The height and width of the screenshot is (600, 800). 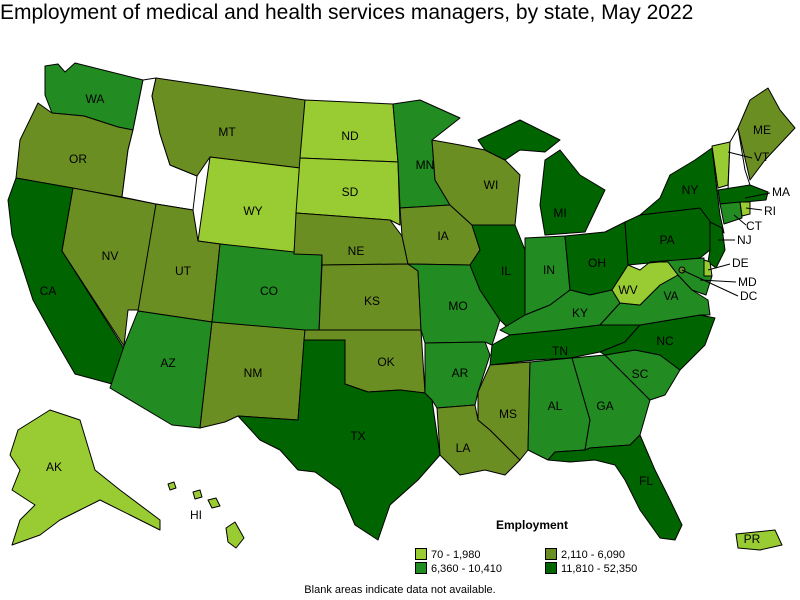 I want to click on legend-item-4: 11,810 - 52,350, so click(x=591, y=569).